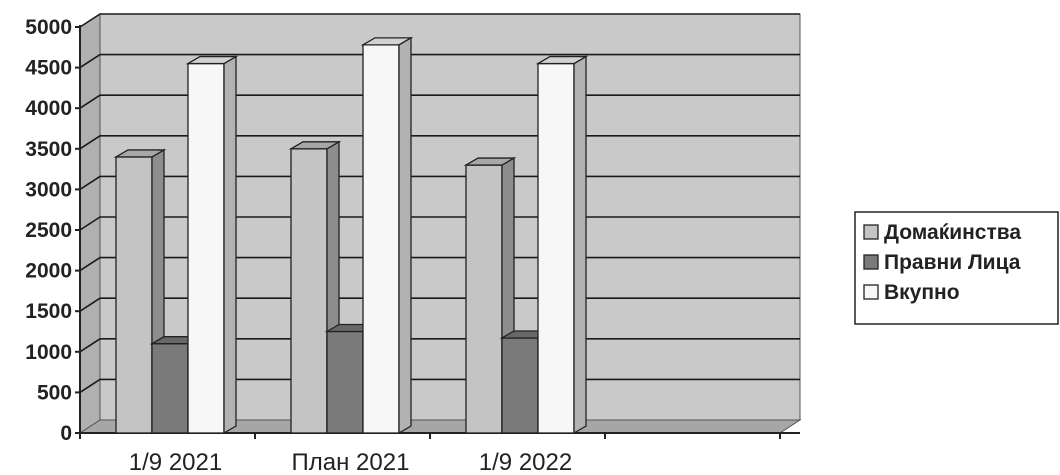  Describe the element at coordinates (48, 352) in the screenshot. I see `y-tick-label: 1000` at that location.